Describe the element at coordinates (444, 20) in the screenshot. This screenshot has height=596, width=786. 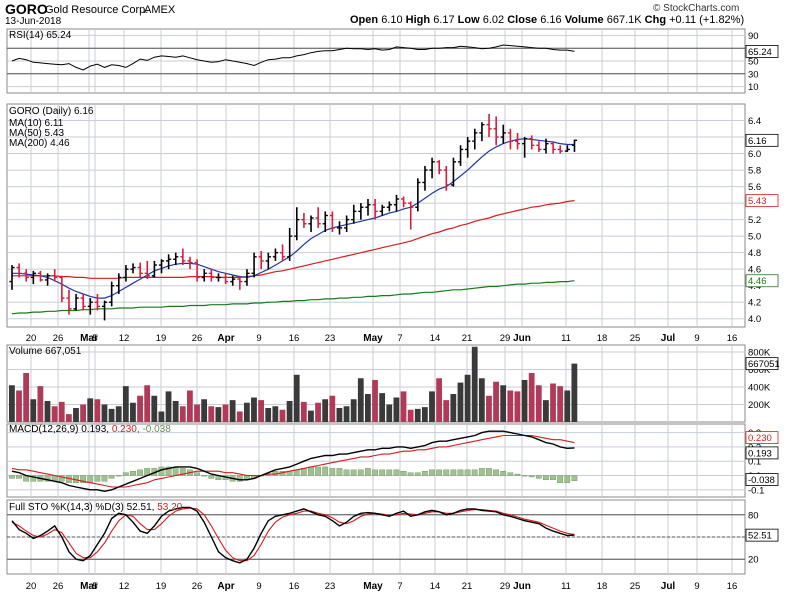
I see `high-value: 6.17` at that location.